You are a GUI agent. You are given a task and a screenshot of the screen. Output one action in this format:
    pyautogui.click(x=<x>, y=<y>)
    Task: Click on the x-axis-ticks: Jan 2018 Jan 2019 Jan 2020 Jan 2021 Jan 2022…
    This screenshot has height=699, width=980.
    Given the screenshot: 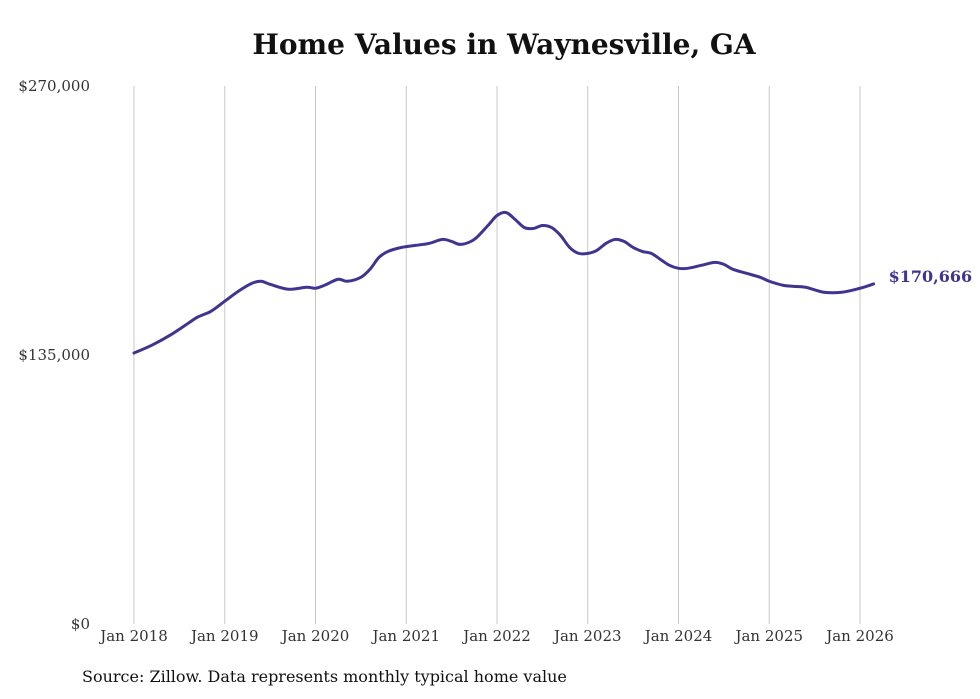 What is the action you would take?
    pyautogui.click(x=496, y=636)
    